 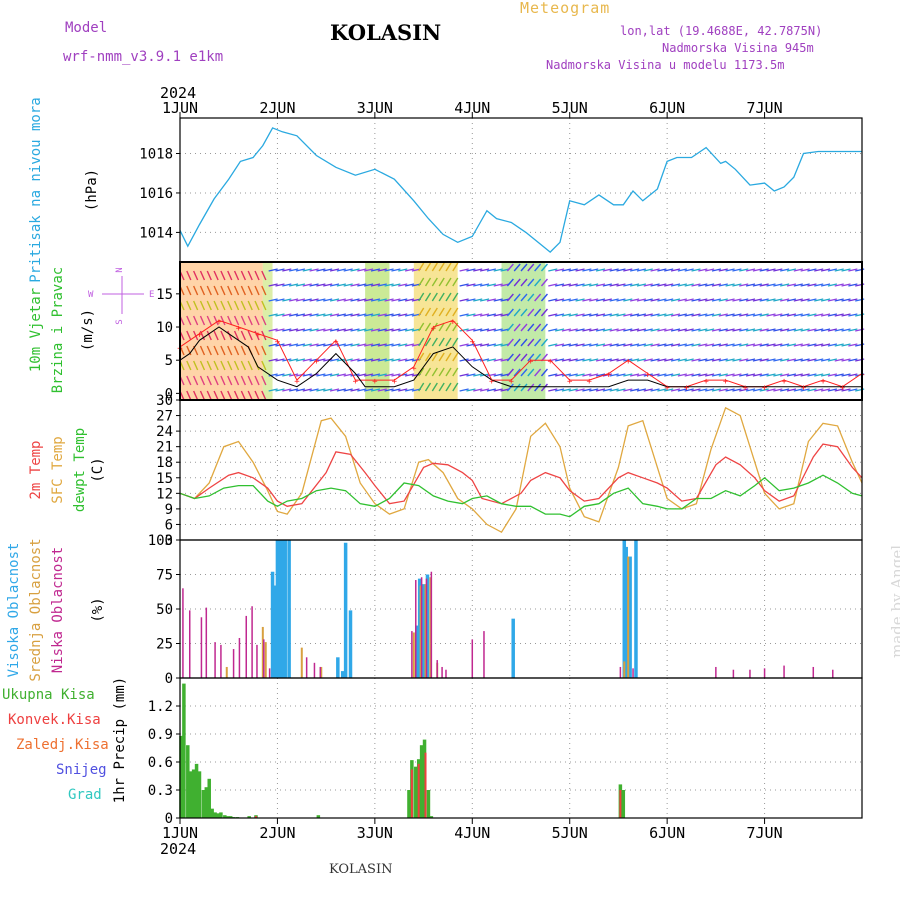 What do you see at coordinates (570, 833) in the screenshot?
I see `day-label-bottom: 5JUN` at bounding box center [570, 833].